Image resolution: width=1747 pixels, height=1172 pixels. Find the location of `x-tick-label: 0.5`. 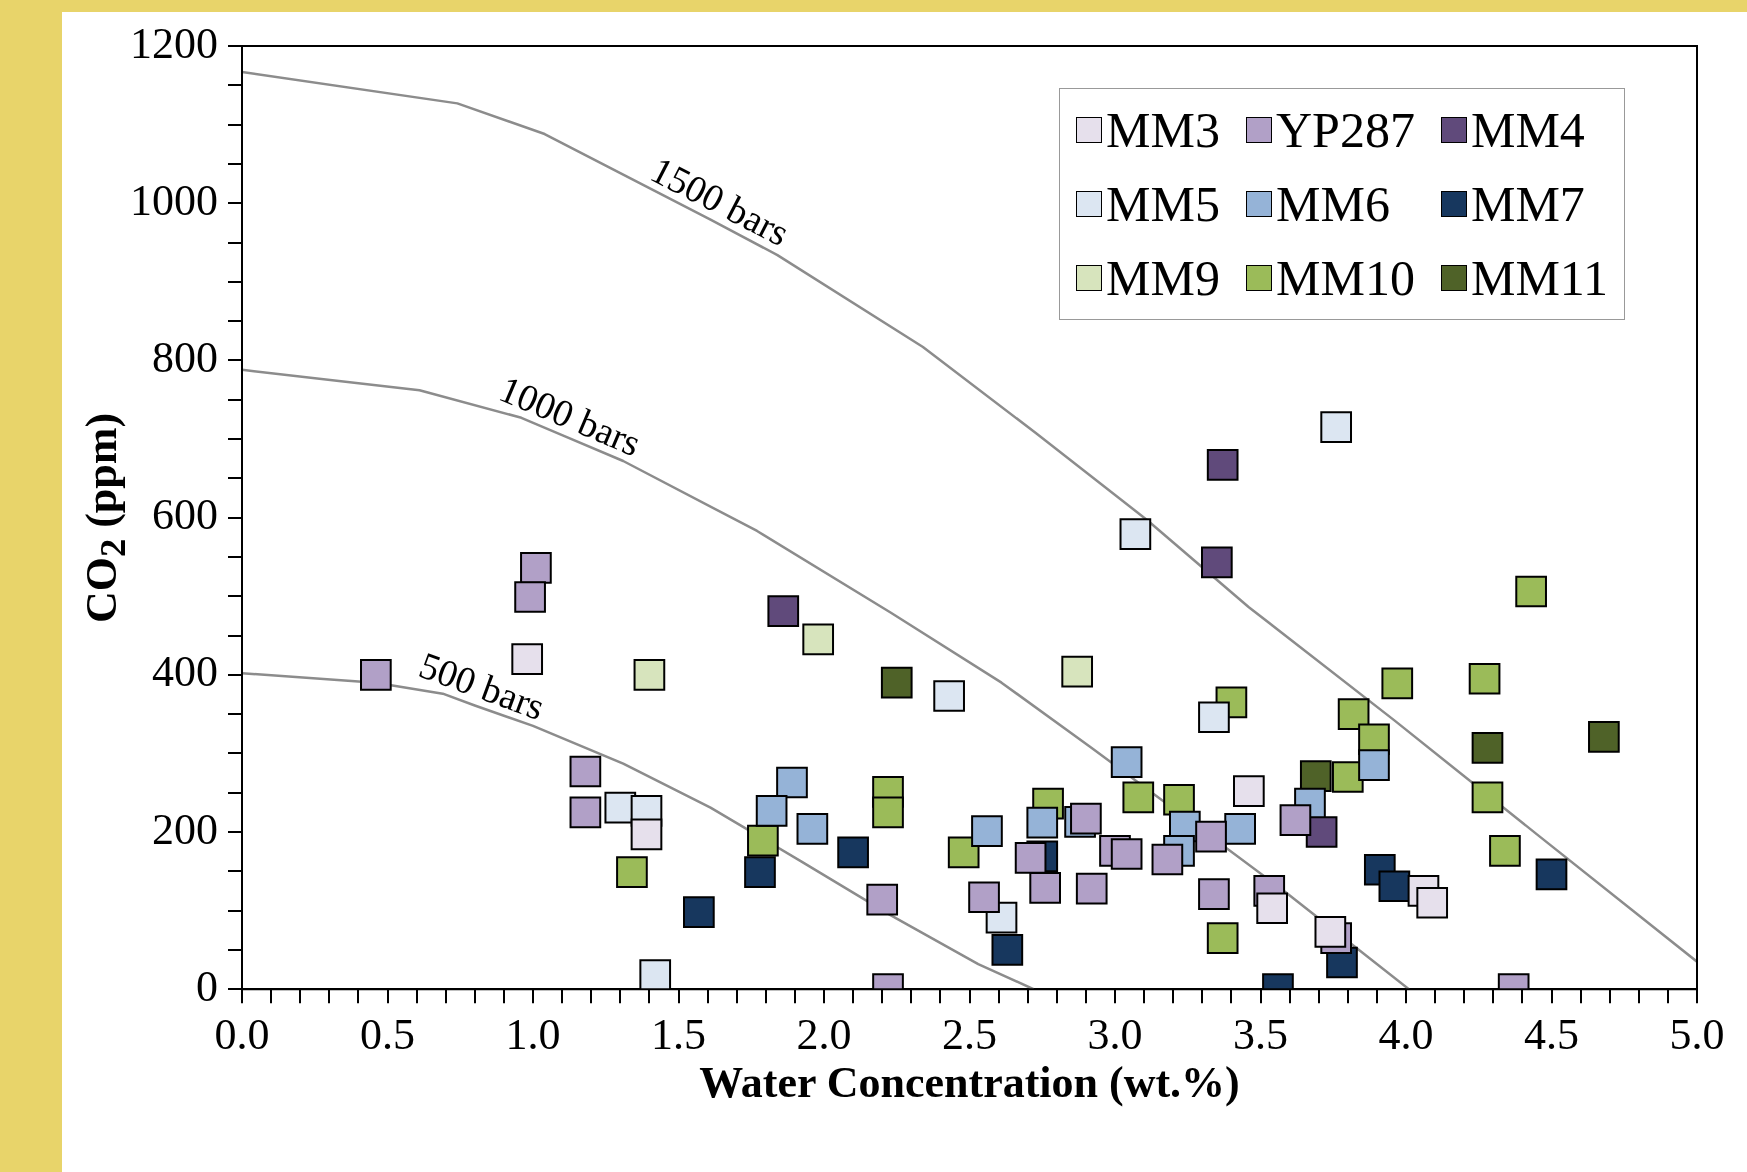

x-tick-label: 0.5 is located at coordinates (387, 1035).